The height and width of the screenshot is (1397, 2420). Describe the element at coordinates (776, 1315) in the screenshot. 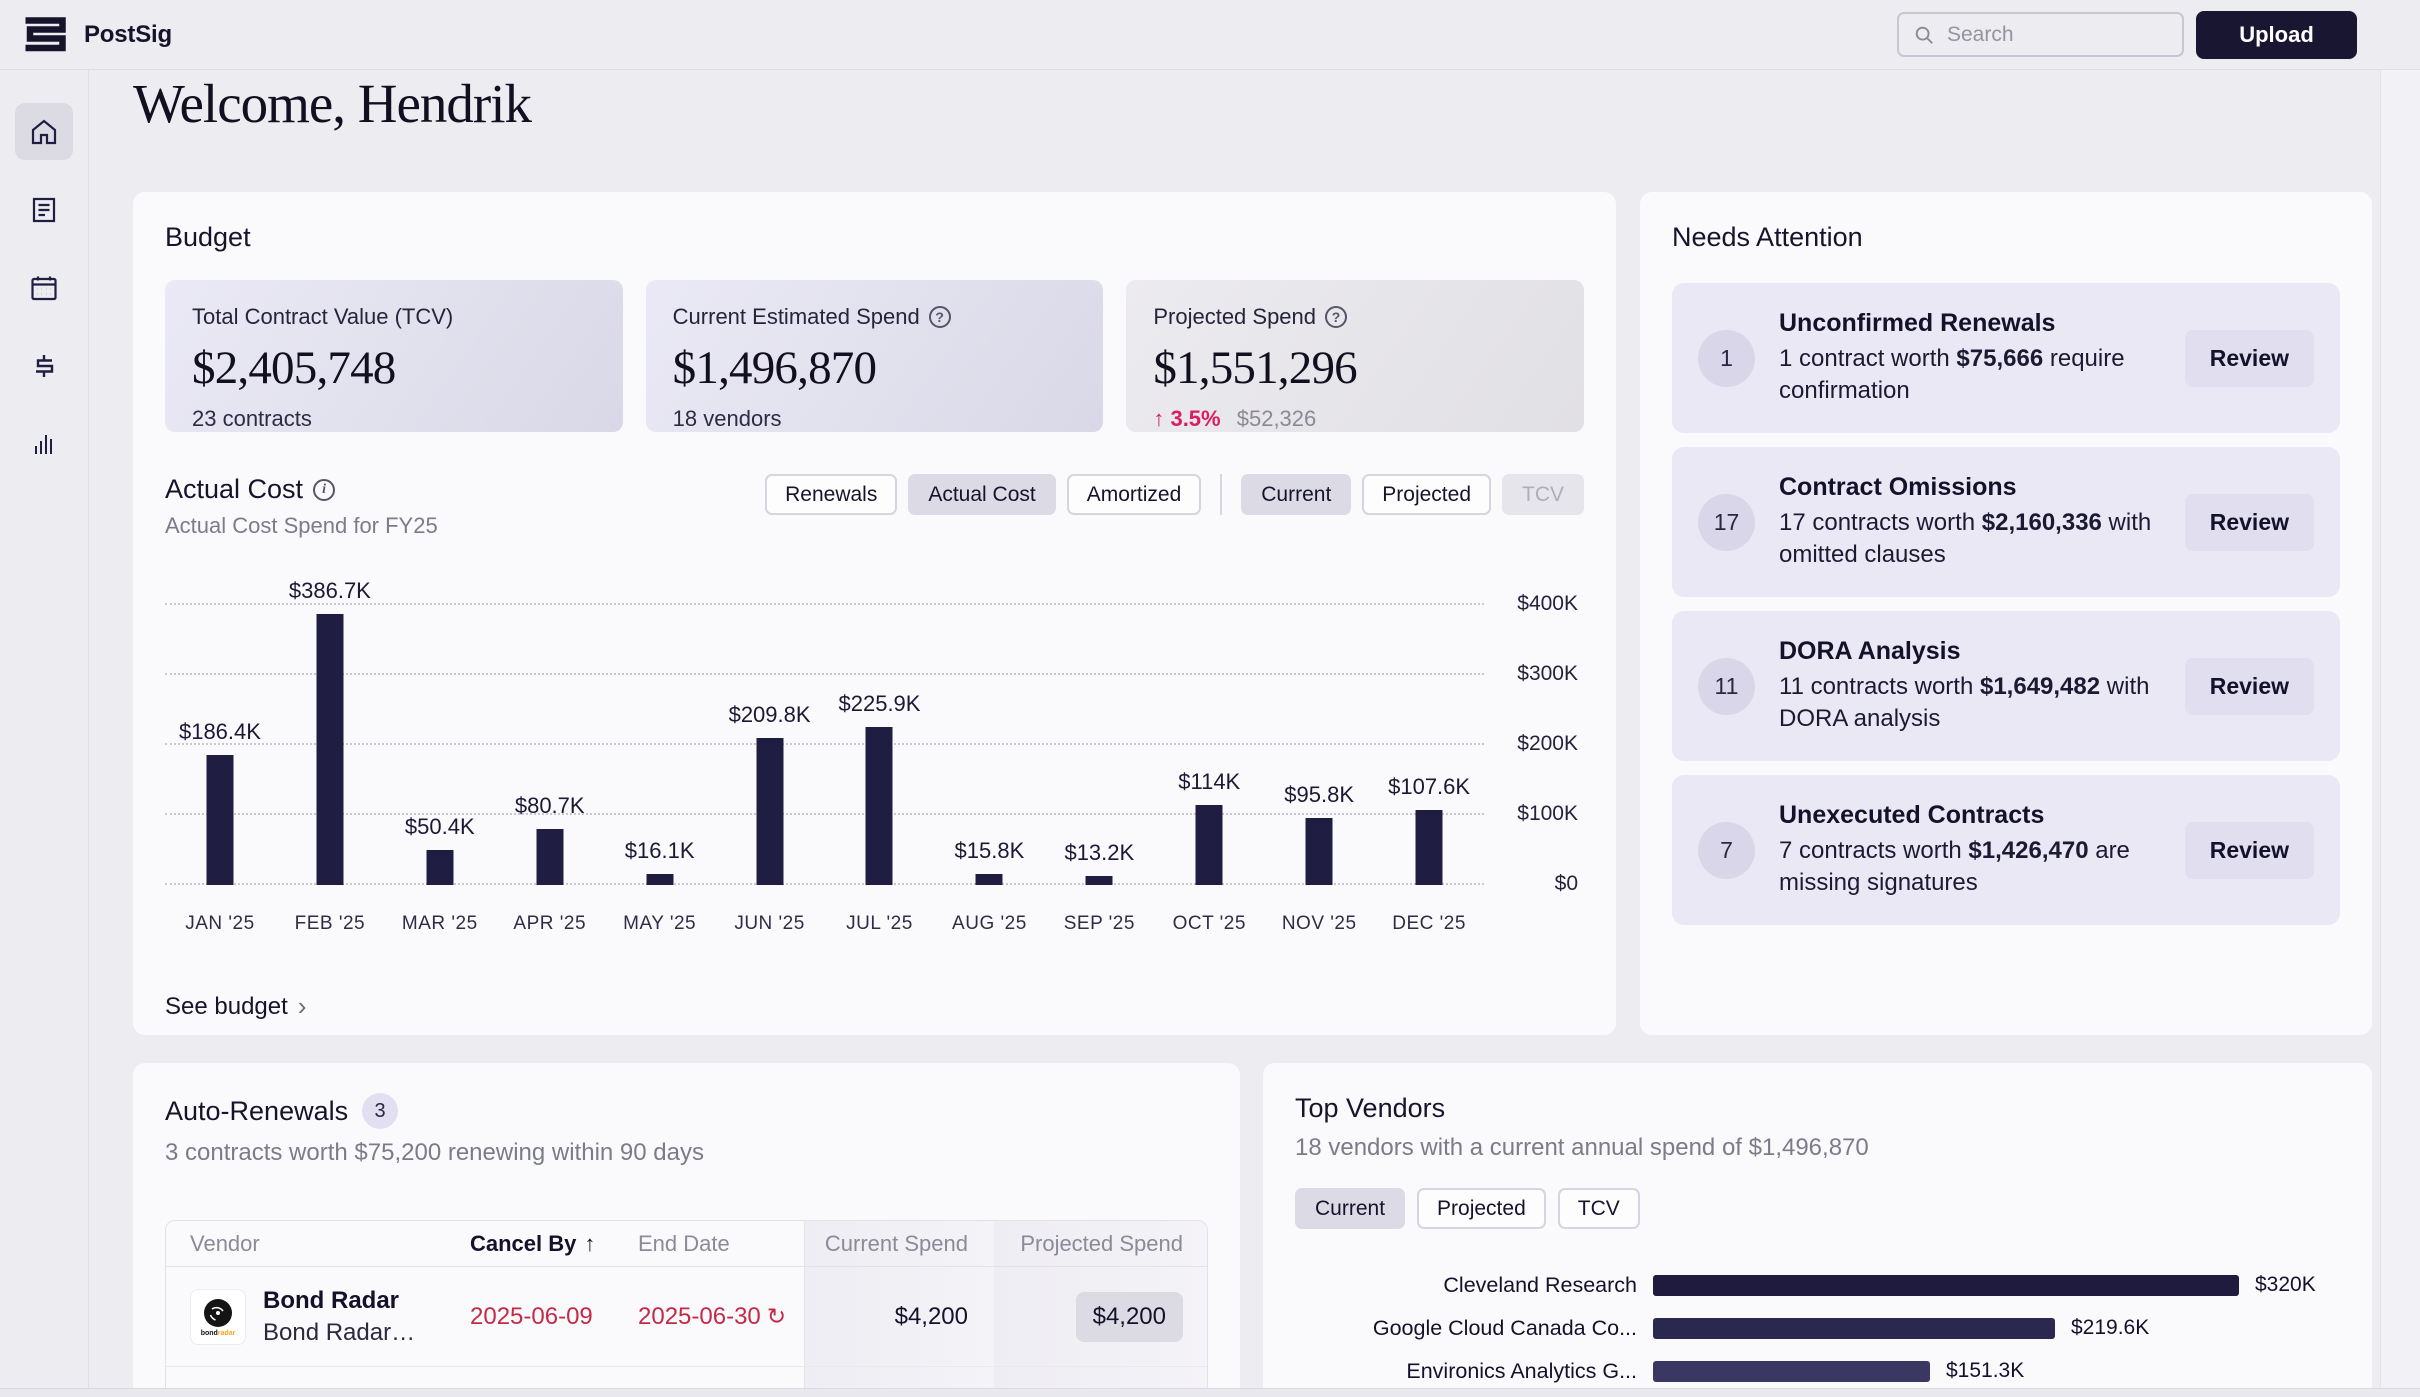

I see `auto-renew-icon: ↻` at that location.